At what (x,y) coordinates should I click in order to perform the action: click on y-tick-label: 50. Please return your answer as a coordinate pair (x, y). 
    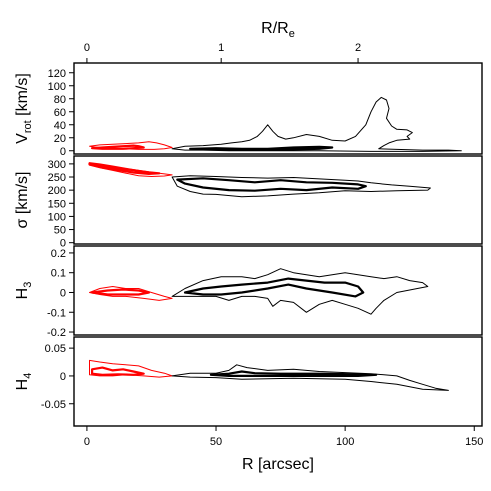
    Looking at the image, I should click on (60, 231).